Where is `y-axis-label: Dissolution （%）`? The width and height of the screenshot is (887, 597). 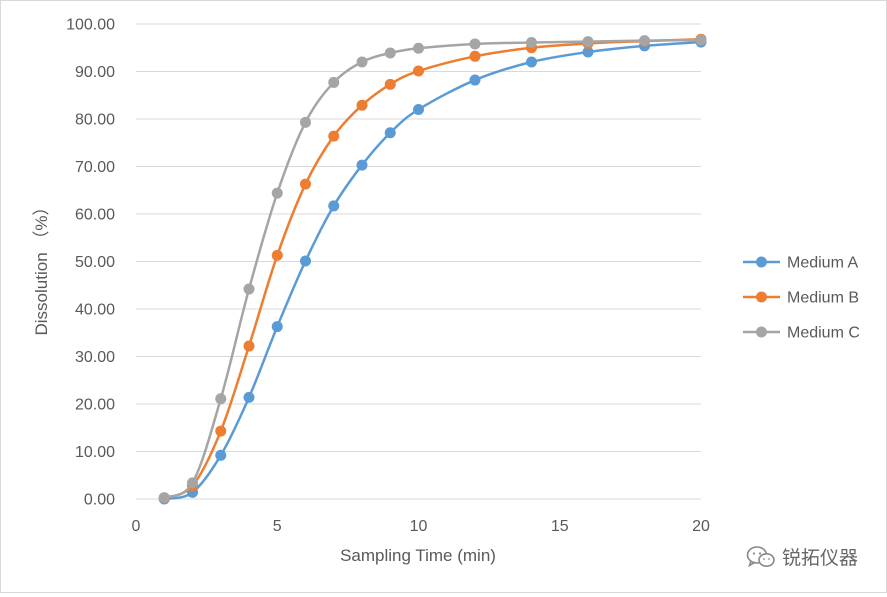
y-axis-label: Dissolution （%） is located at coordinates (41, 267).